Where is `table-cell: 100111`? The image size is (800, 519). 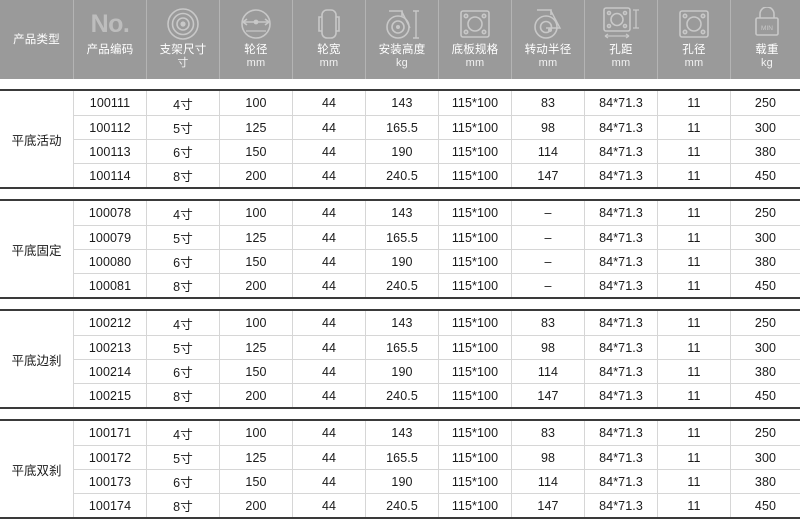 table-cell: 100111 is located at coordinates (109, 103).